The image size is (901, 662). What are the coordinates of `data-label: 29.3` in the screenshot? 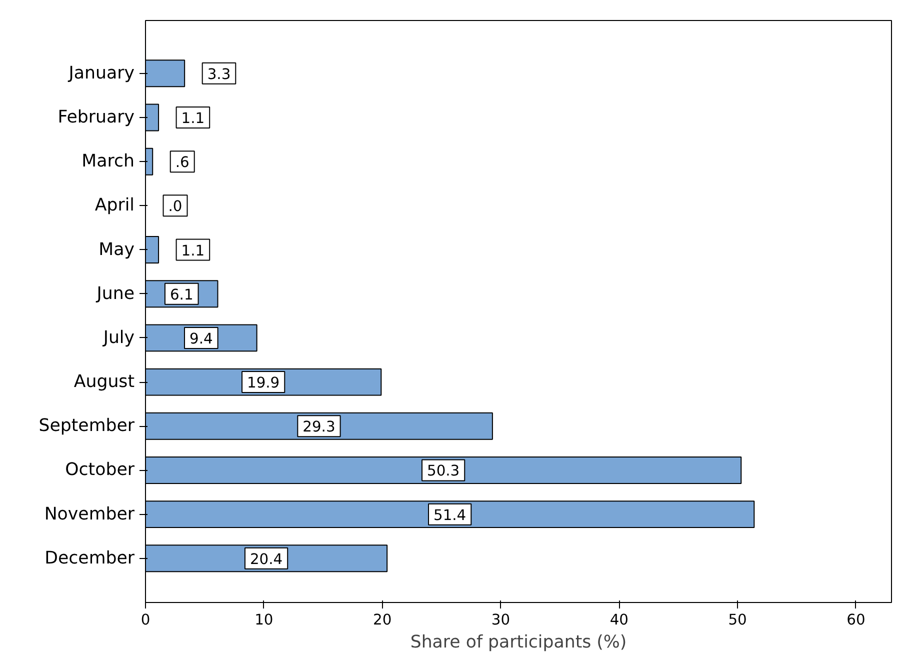 It's located at (319, 427).